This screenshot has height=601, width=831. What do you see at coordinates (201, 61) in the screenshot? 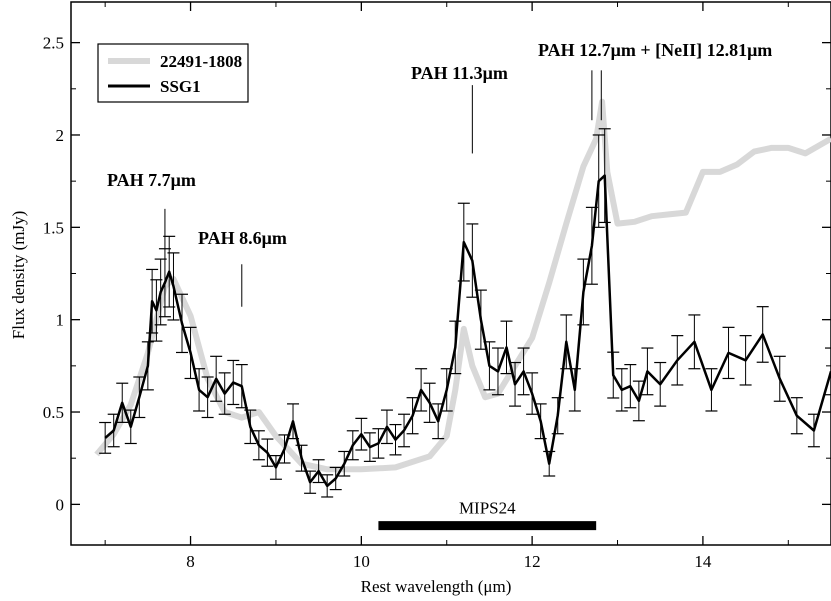
I see `legend-label-22491-1808: 22491-1808` at bounding box center [201, 61].